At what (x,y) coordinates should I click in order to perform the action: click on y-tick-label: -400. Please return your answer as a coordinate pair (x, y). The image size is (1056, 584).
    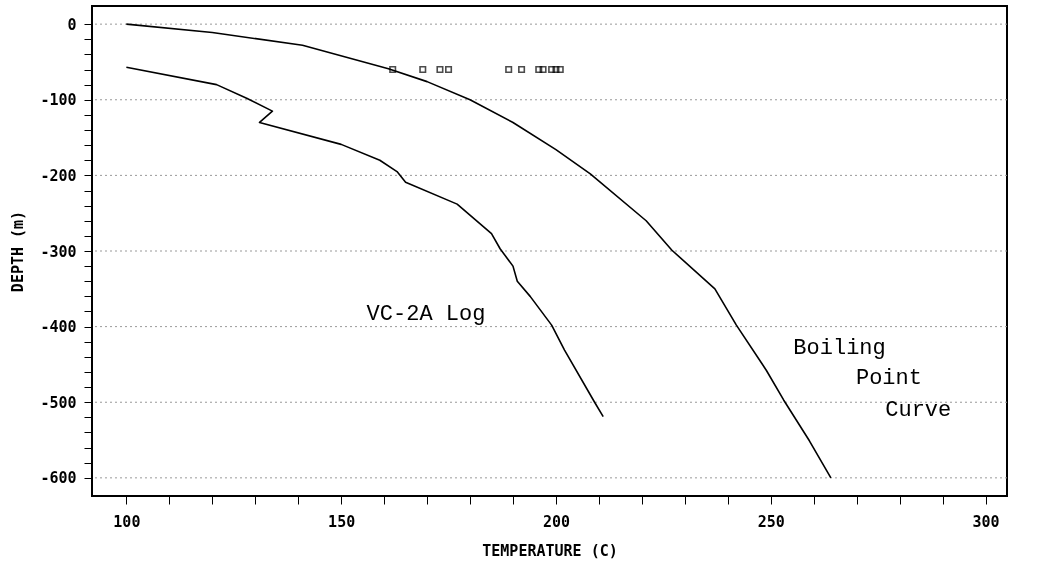
    Looking at the image, I should click on (58, 327).